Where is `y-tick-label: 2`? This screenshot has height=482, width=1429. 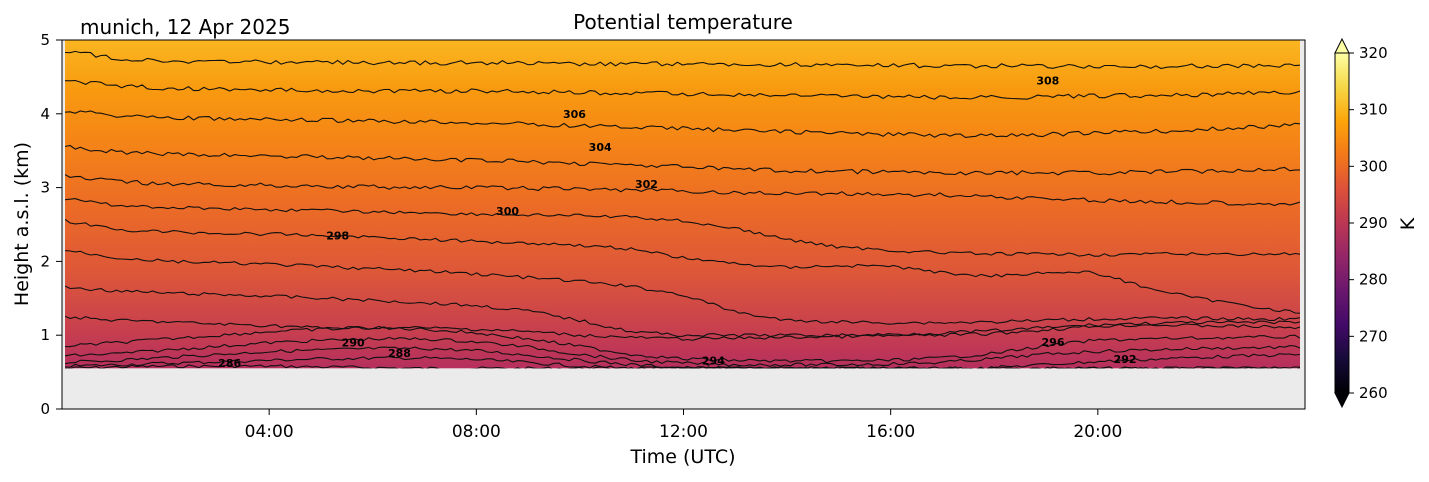 y-tick-label: 2 is located at coordinates (45, 261).